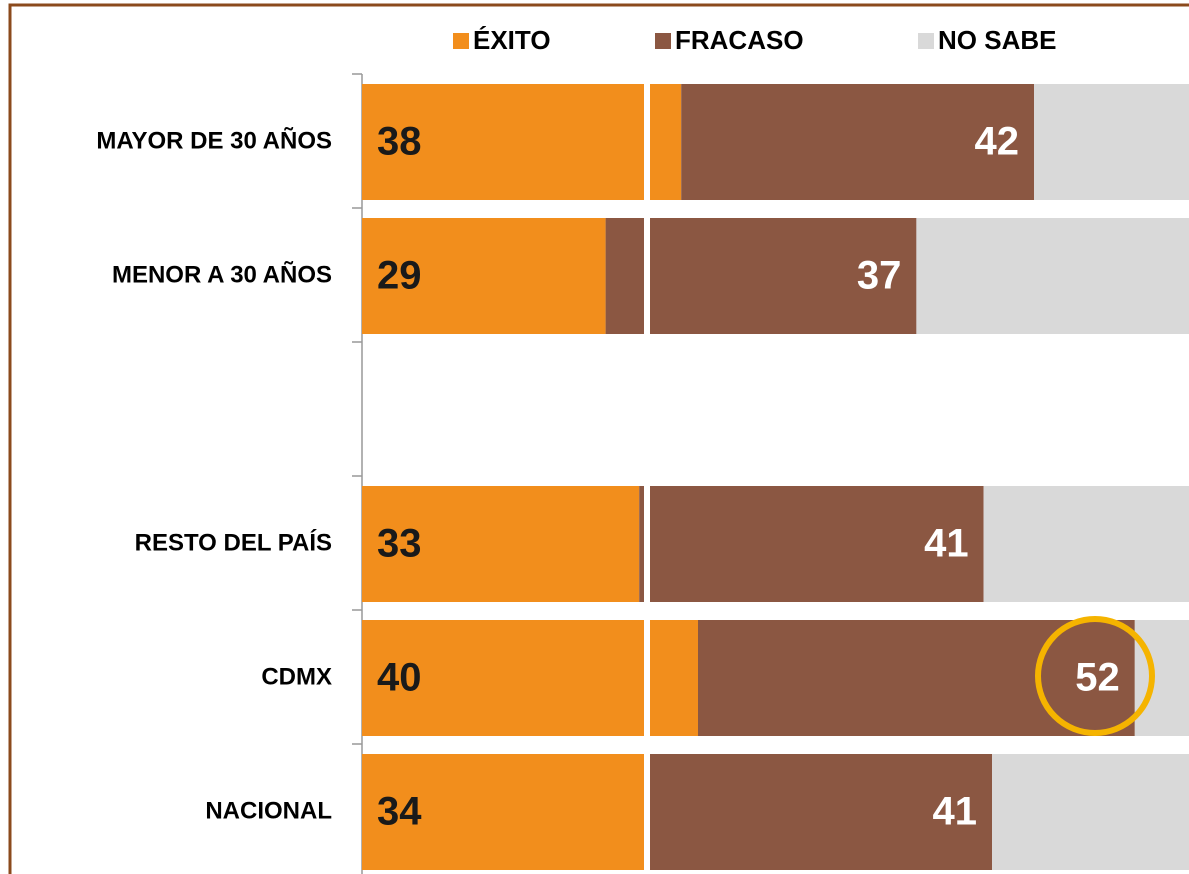 The image size is (1189, 874). I want to click on value-label: 38, so click(399, 142).